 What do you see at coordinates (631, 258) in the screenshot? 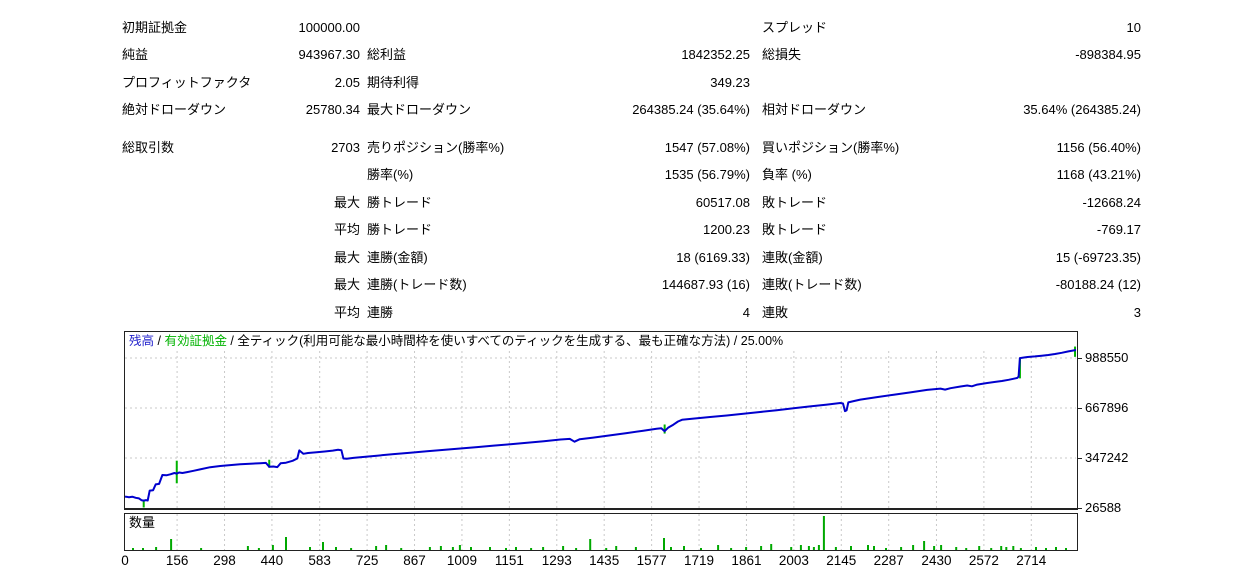
I see `stats-row: 最大 連勝(金額) 18 (6169.33) 連敗(金額) 15 (-69723.35)` at bounding box center [631, 258].